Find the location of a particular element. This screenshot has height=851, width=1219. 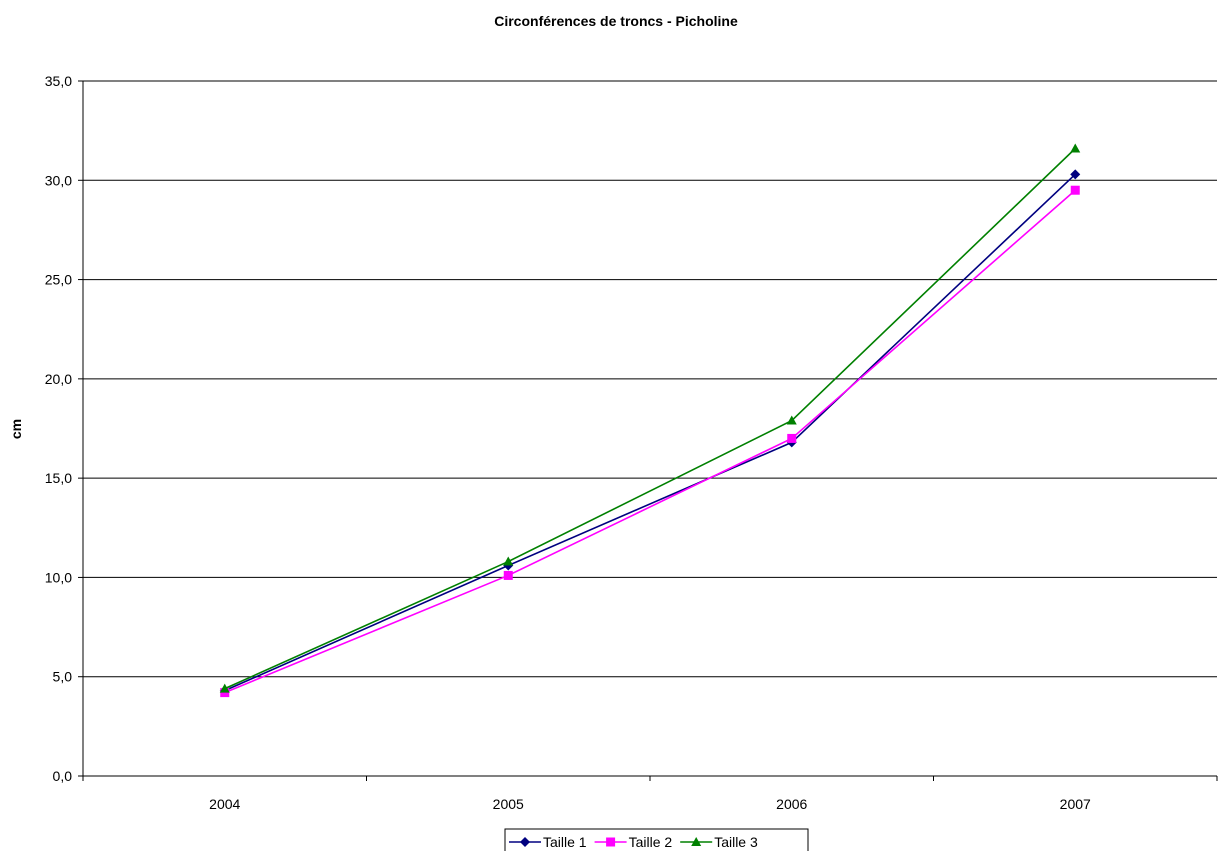

legend-label: Taille 3 is located at coordinates (736, 842).